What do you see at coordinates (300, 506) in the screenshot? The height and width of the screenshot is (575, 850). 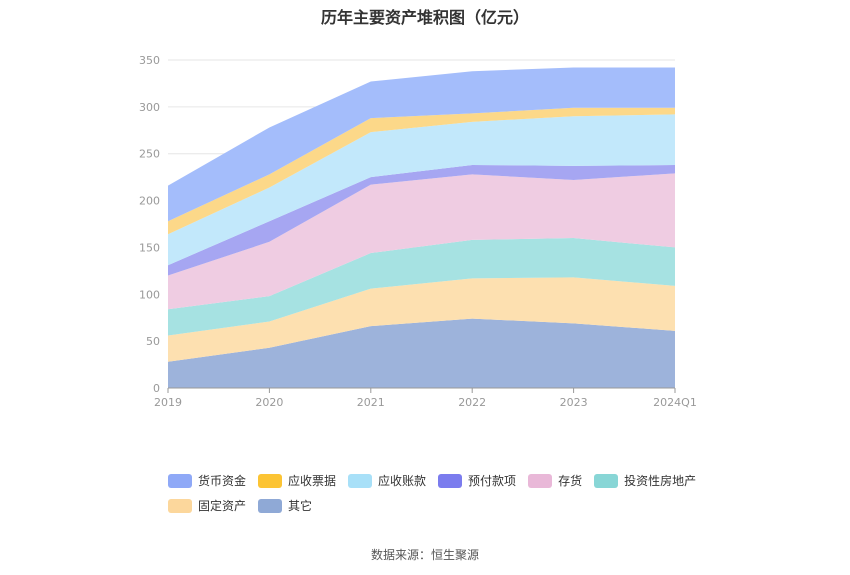 I see `legend-label: 其它` at bounding box center [300, 506].